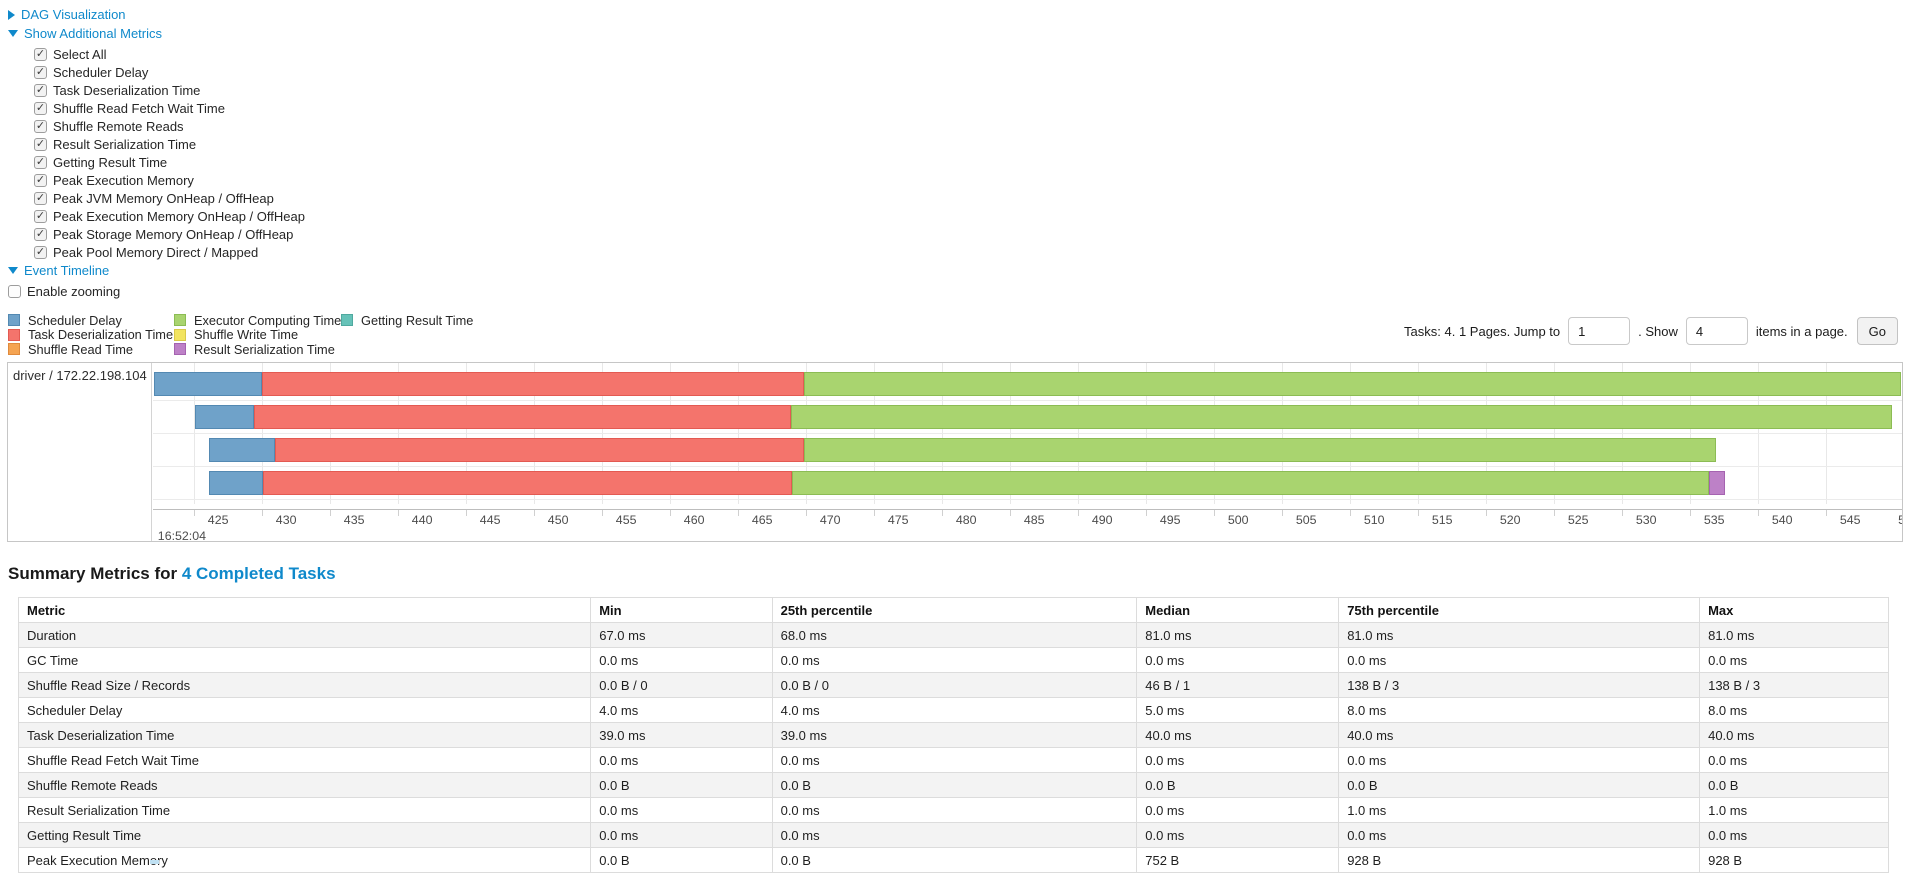 The width and height of the screenshot is (1907, 873). What do you see at coordinates (1519, 710) in the screenshot?
I see `metric-value-cell: 8.0 ms` at bounding box center [1519, 710].